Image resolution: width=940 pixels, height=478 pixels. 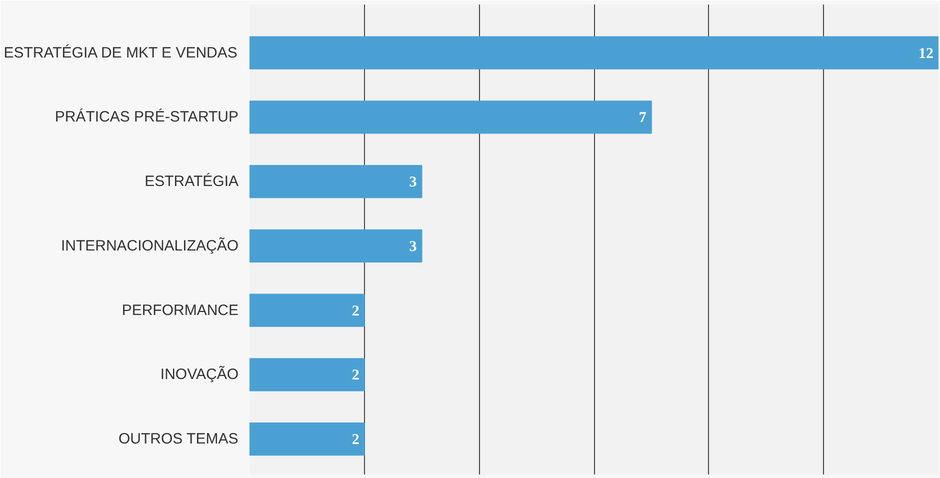 I want to click on y-tick-label: PERFORMANCE, so click(x=180, y=310).